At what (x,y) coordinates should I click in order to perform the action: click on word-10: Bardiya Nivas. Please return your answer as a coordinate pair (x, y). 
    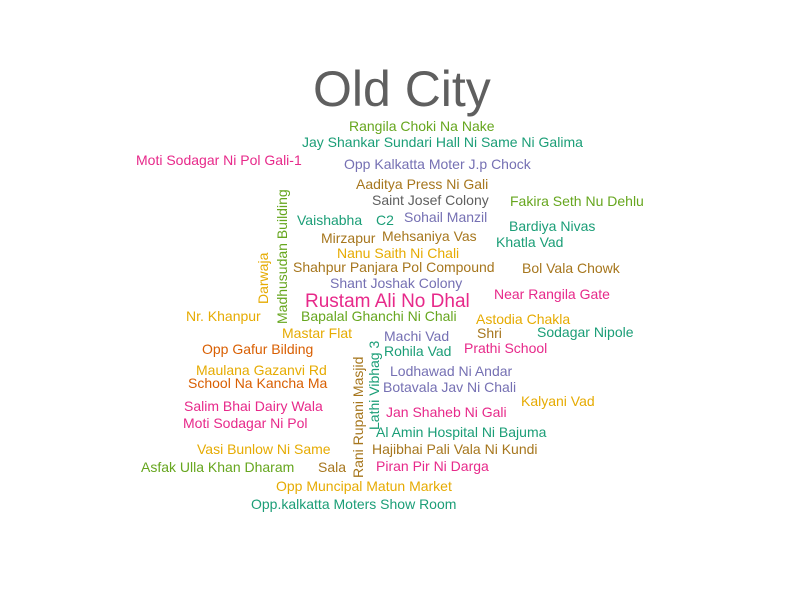
    Looking at the image, I should click on (552, 226).